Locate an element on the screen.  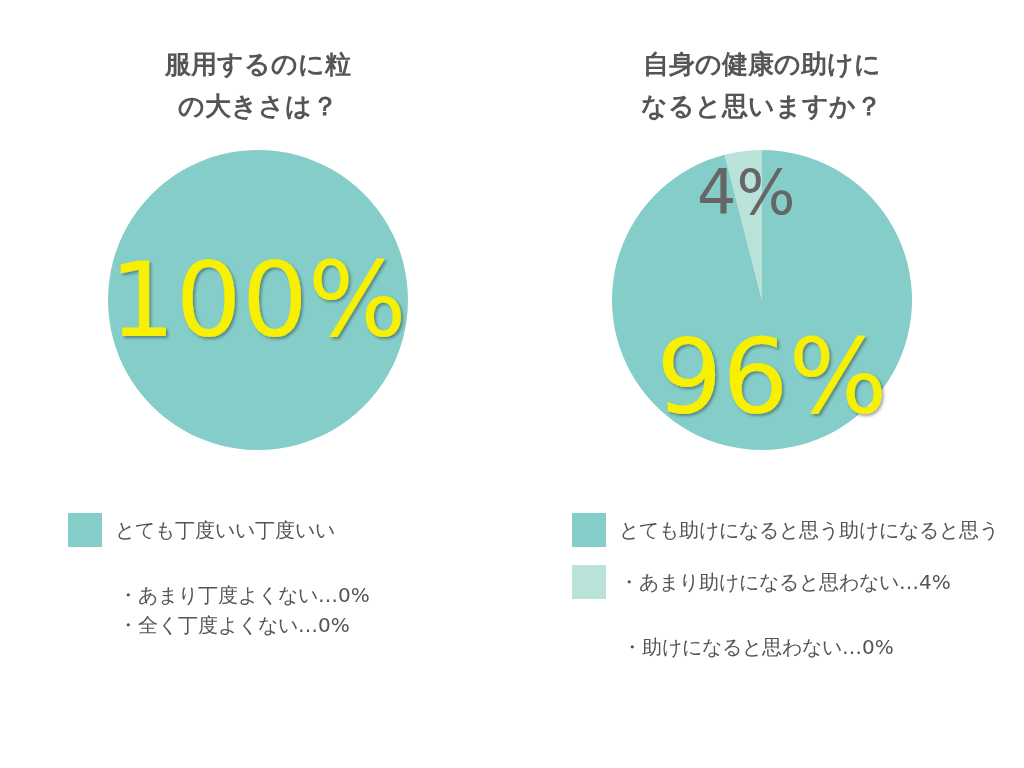
text: ・あまり丁度よくない…0% is located at coordinates (244, 595).